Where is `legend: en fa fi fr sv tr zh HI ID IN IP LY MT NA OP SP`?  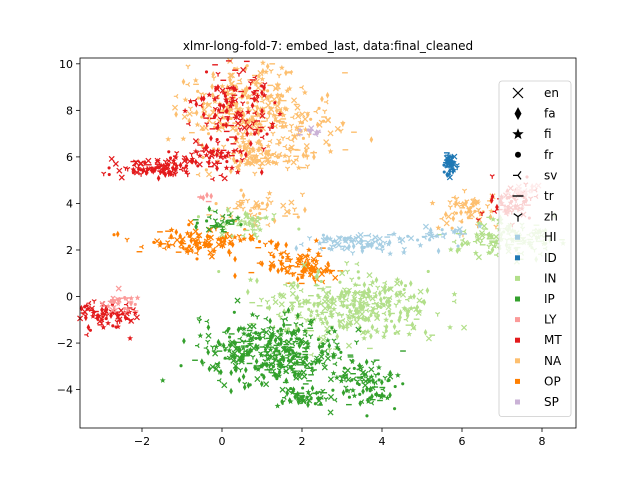 legend: en fa fi fr sv tr zh HI ID IN IP LY MT NA OP SP is located at coordinates (535, 249).